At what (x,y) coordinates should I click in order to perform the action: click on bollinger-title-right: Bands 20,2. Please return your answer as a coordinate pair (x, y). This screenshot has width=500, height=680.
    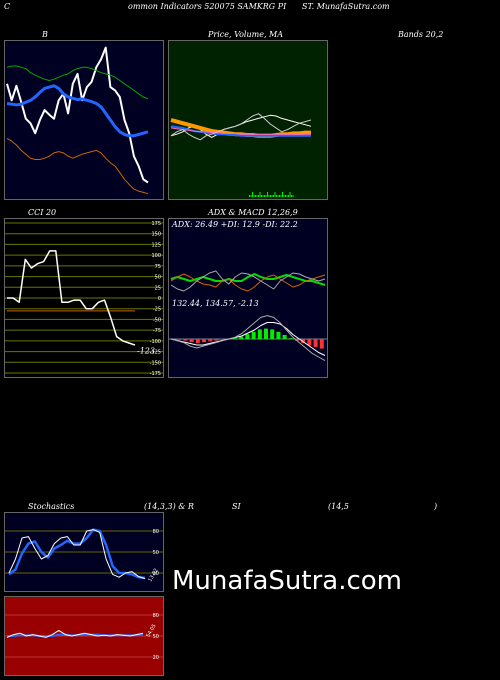
    Looking at the image, I should click on (421, 34).